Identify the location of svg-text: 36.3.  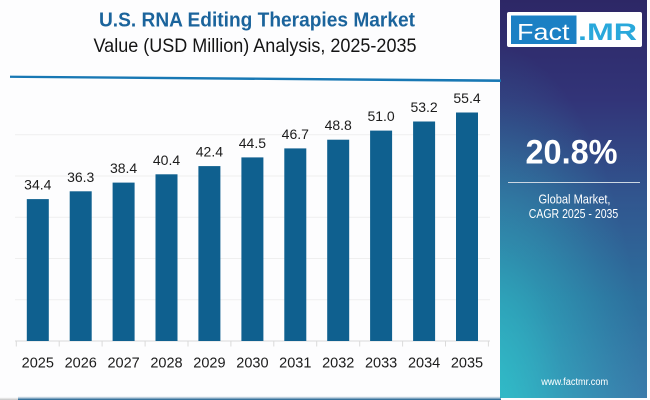
(80, 177).